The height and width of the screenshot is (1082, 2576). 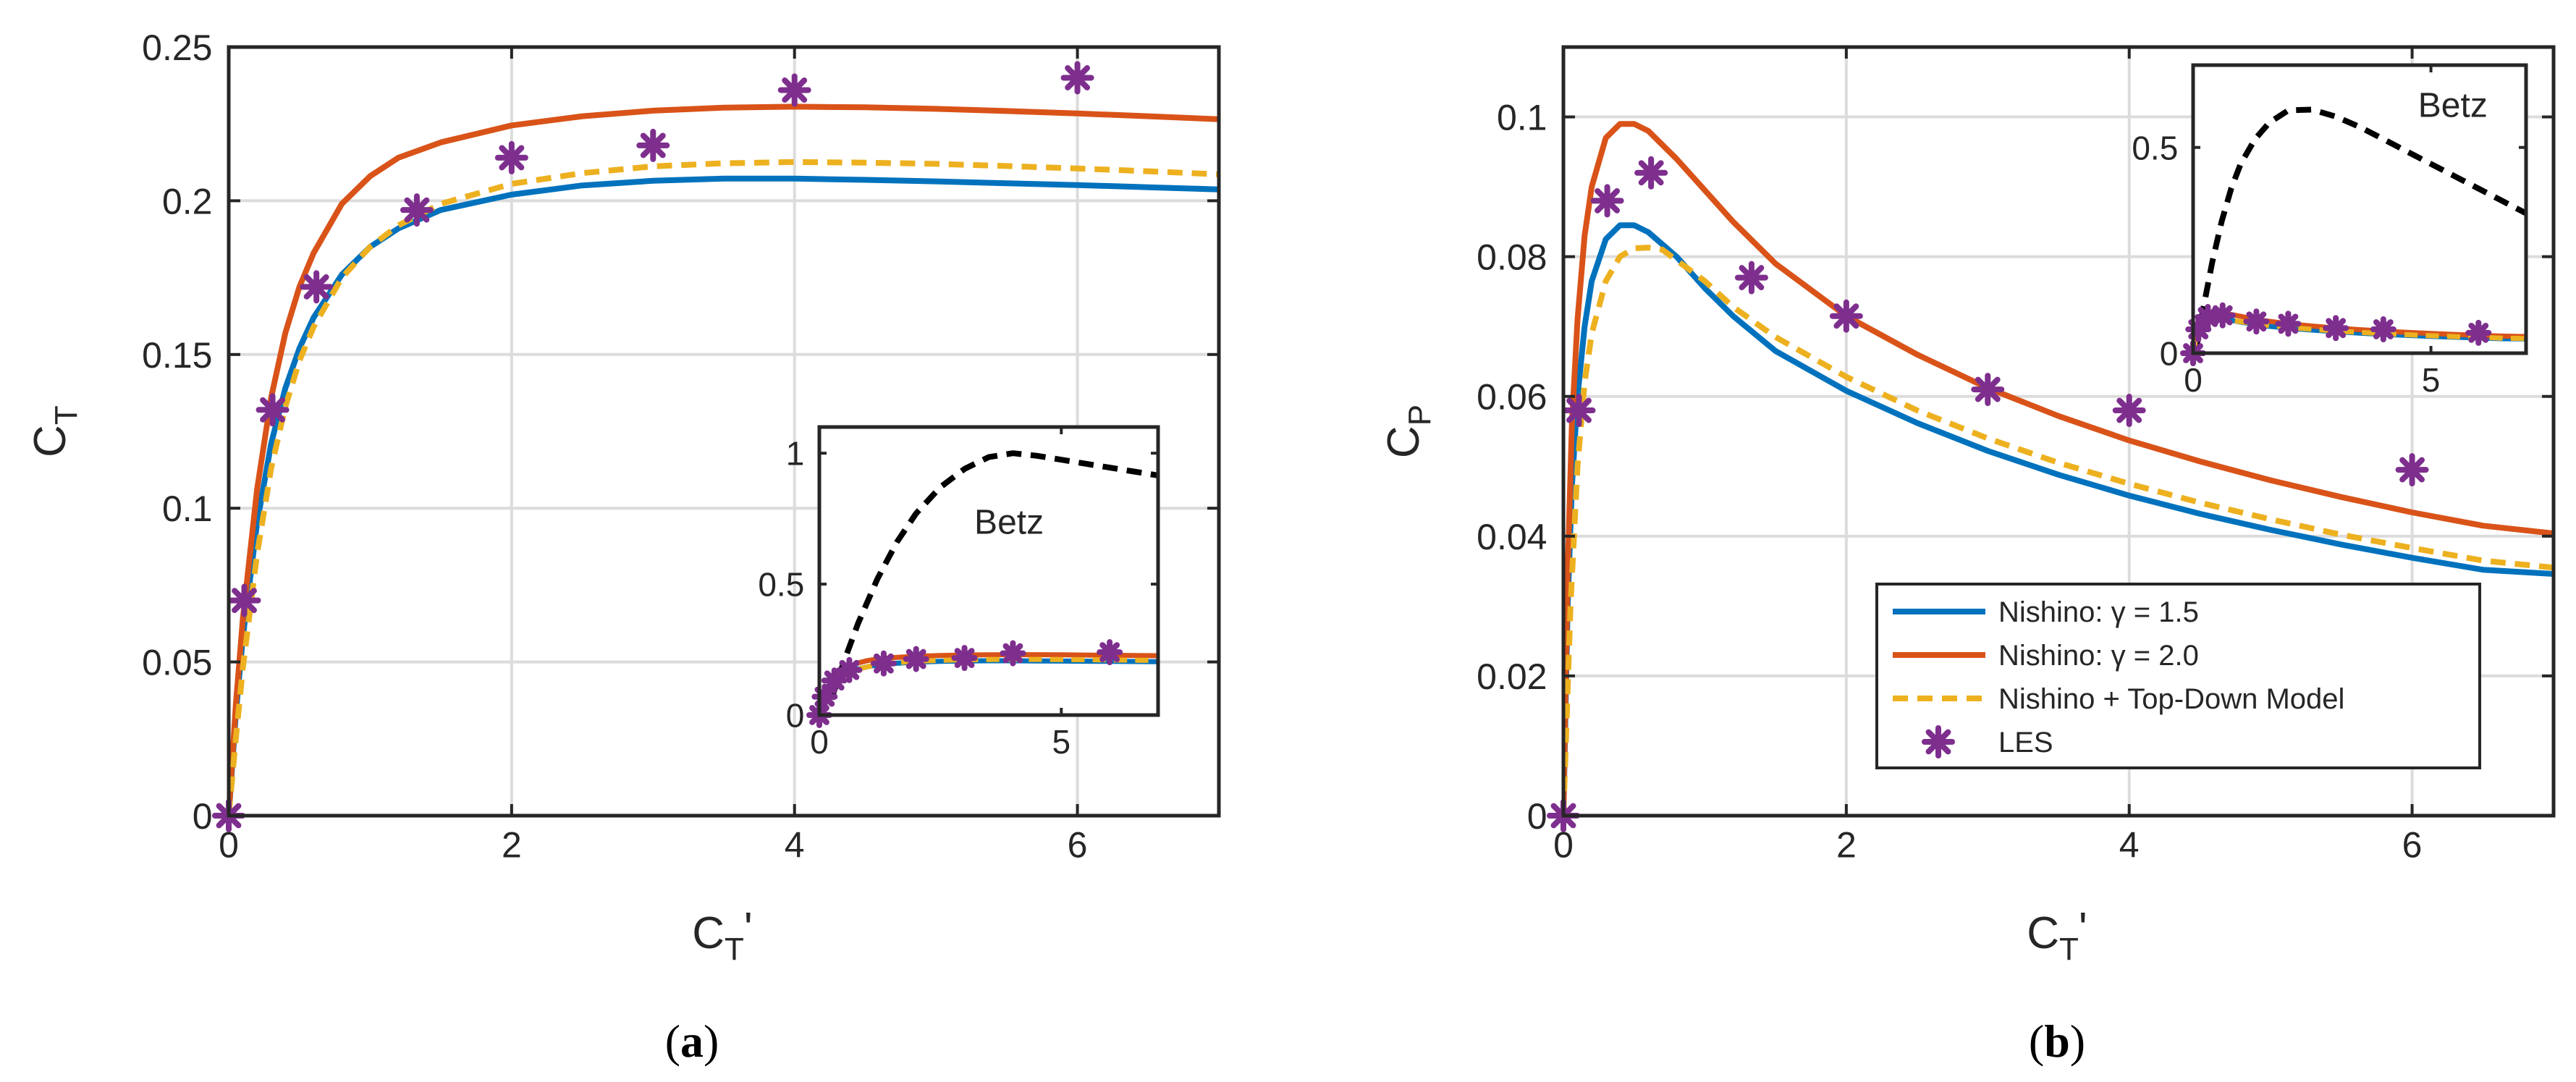 I want to click on chart-b-caption: (b), so click(x=2057, y=1041).